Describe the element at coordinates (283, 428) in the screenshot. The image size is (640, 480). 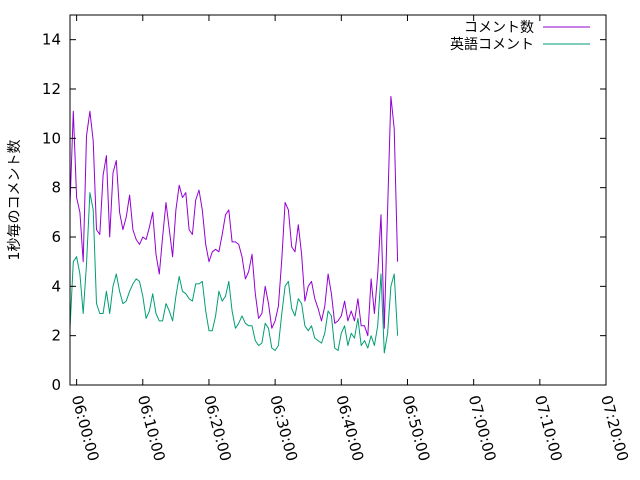
I see `x-tick-label: 06:30:00` at that location.